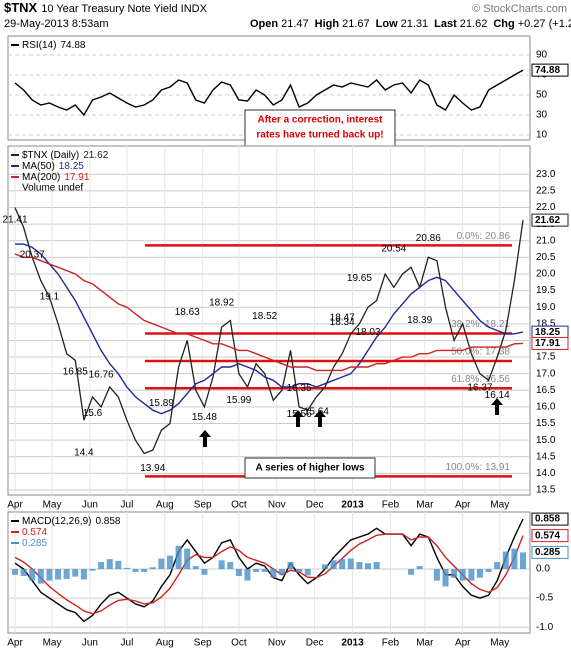 This screenshot has width=571, height=653. What do you see at coordinates (239, 643) in the screenshot?
I see `x-tick-label: Oct` at bounding box center [239, 643].